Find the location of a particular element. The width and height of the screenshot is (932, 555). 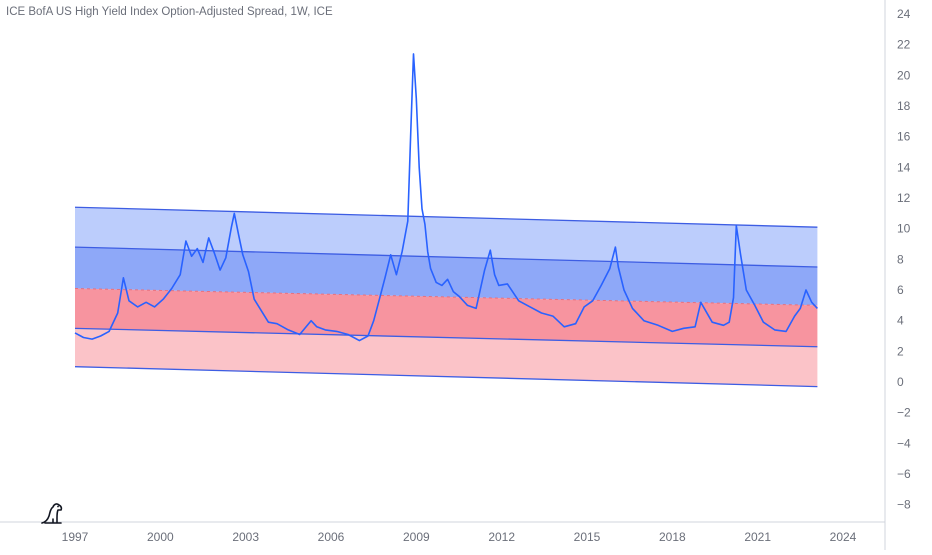

y-tick-label: 18 is located at coordinates (904, 106).